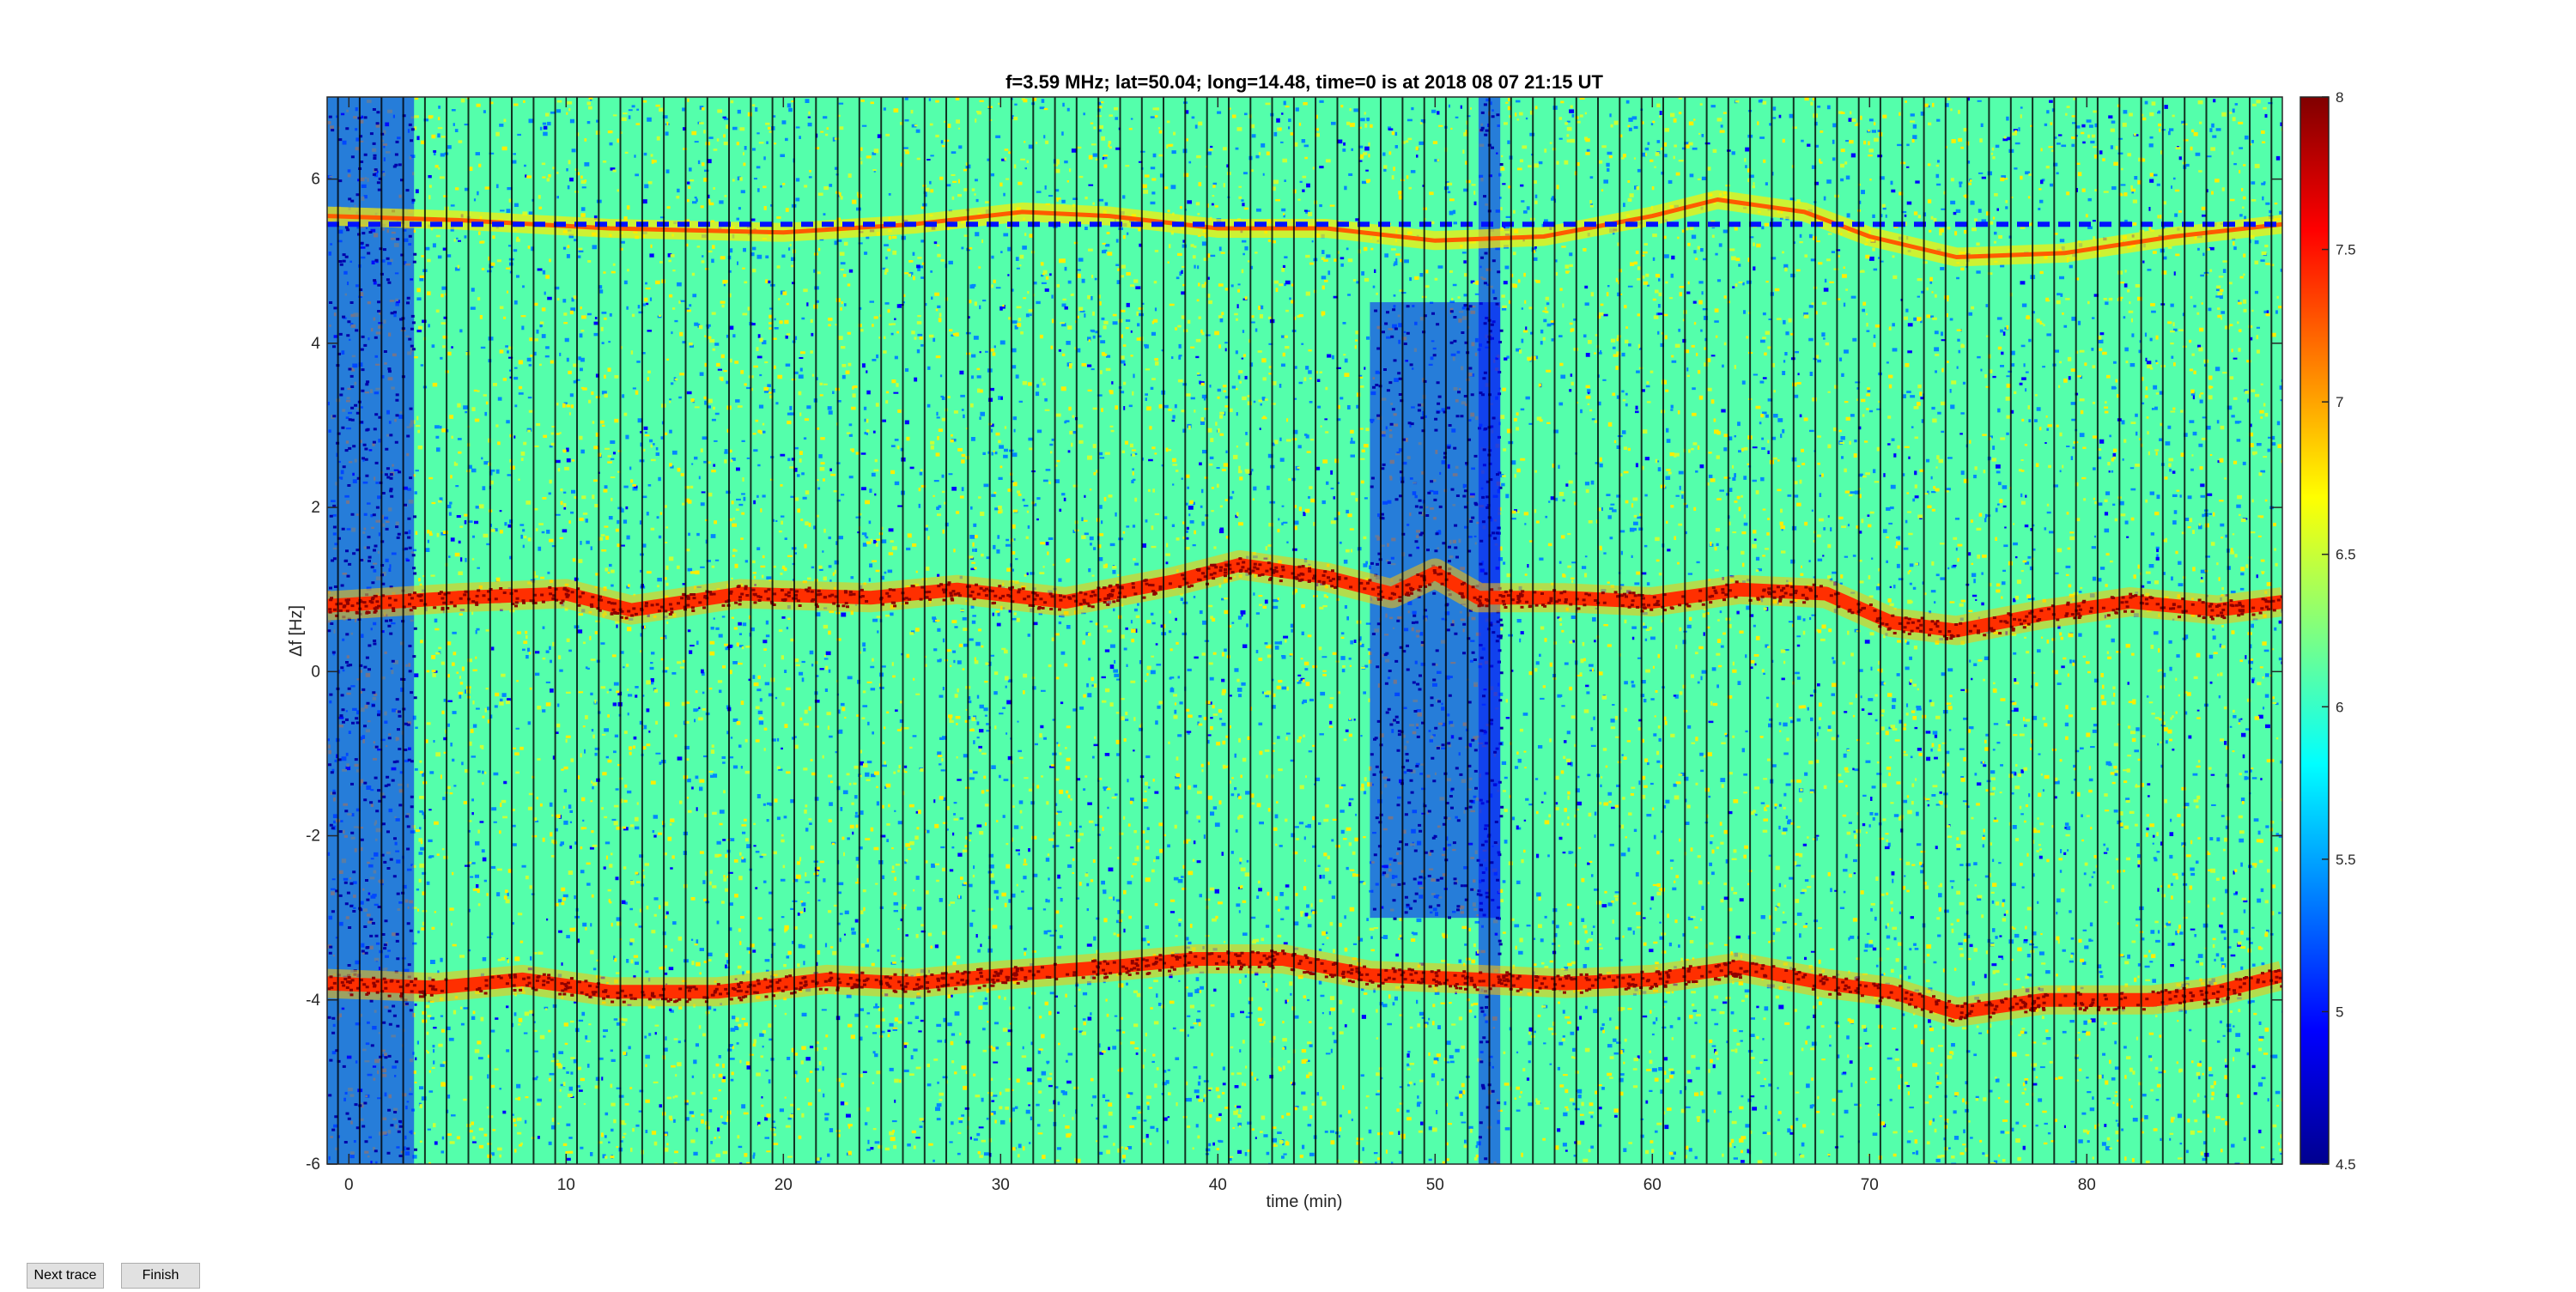 The image size is (2576, 1292). What do you see at coordinates (1305, 1201) in the screenshot?
I see `x-axis-label: time (min)` at bounding box center [1305, 1201].